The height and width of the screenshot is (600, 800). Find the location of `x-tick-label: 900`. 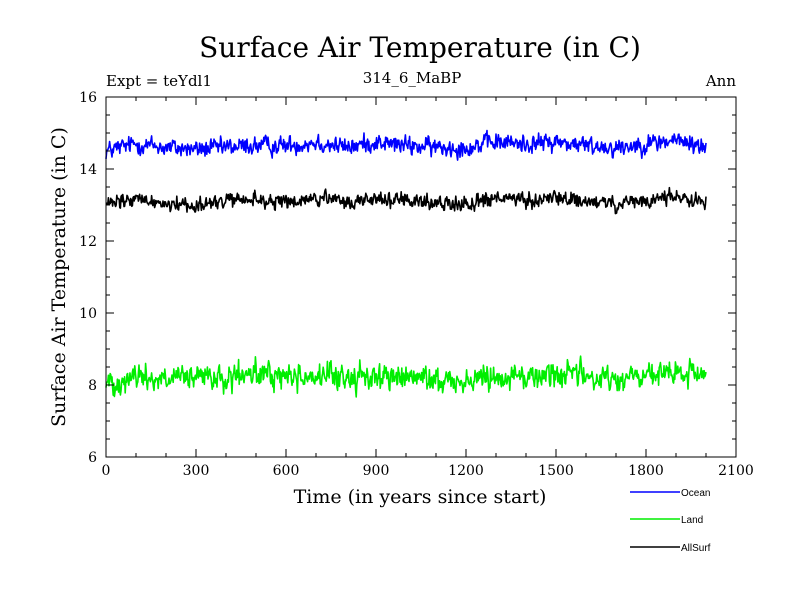

x-tick-label: 900 is located at coordinates (376, 471).